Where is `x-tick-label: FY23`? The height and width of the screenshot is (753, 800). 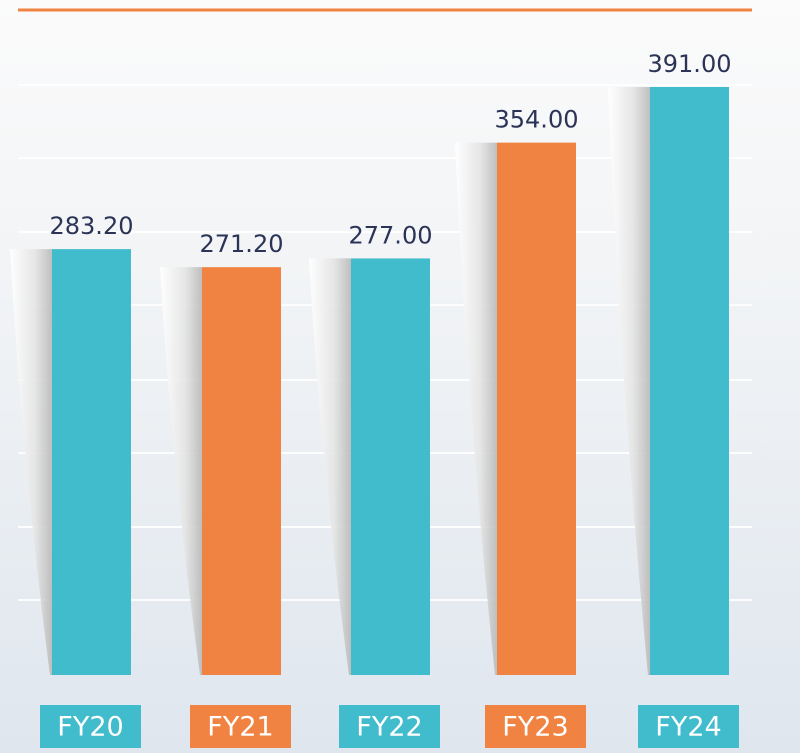 x-tick-label: FY23 is located at coordinates (535, 727).